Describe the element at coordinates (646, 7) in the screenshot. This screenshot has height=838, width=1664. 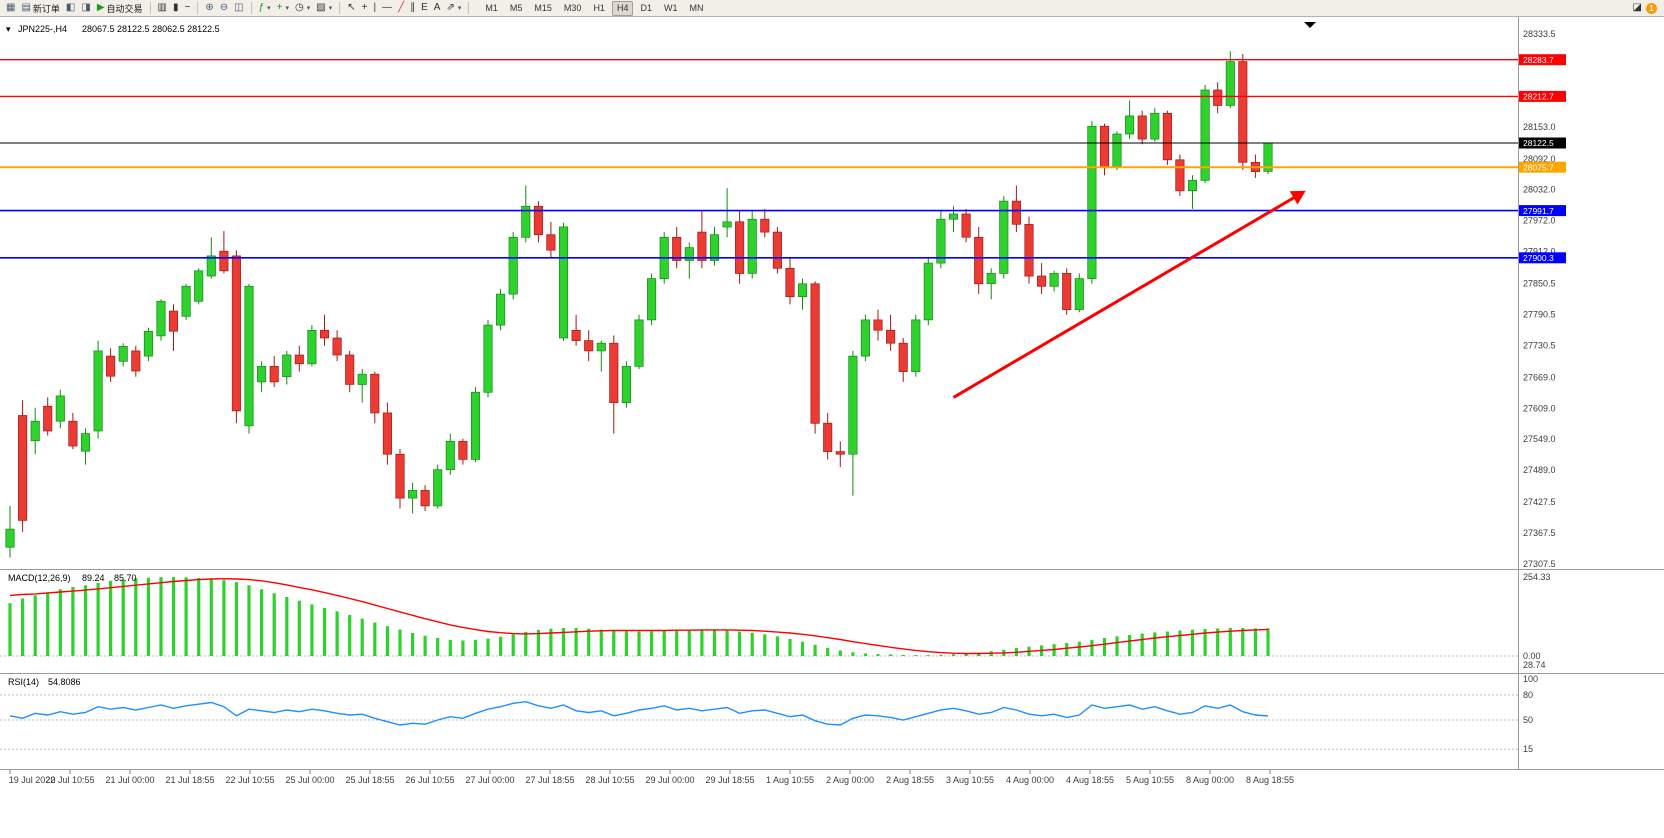
I see `timeframe-button-d1: D1` at that location.